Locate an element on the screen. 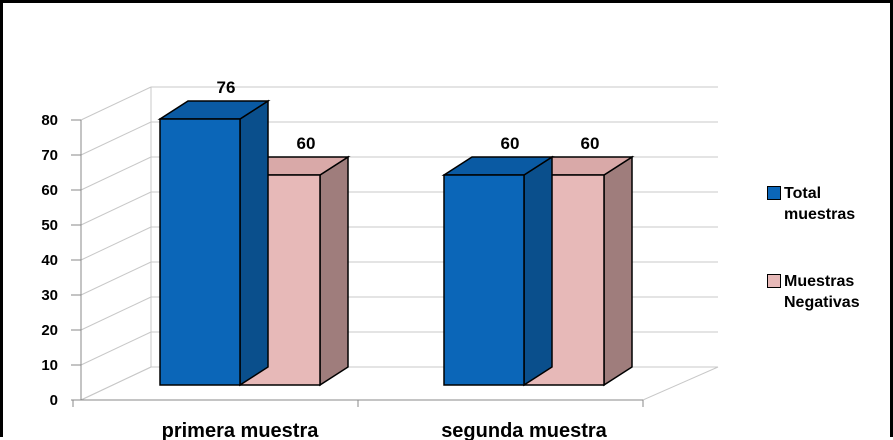  y-tick-label: 30 is located at coordinates (49, 295).